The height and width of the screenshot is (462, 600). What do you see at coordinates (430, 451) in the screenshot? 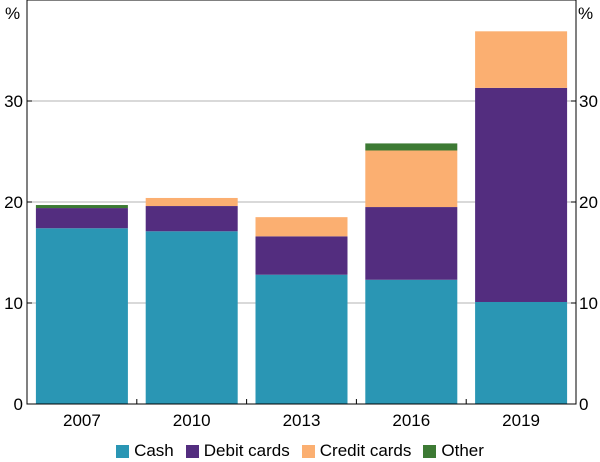
I see `legend-swatch-other` at bounding box center [430, 451].